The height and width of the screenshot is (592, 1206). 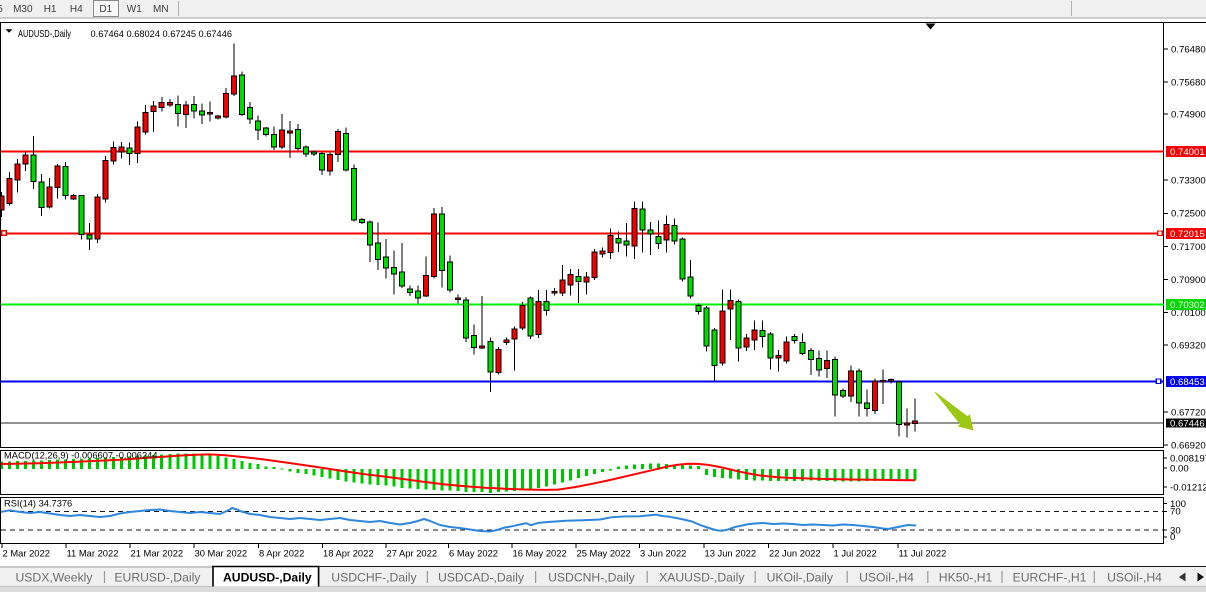 I want to click on svg-text: 0.74001, so click(x=1187, y=152).